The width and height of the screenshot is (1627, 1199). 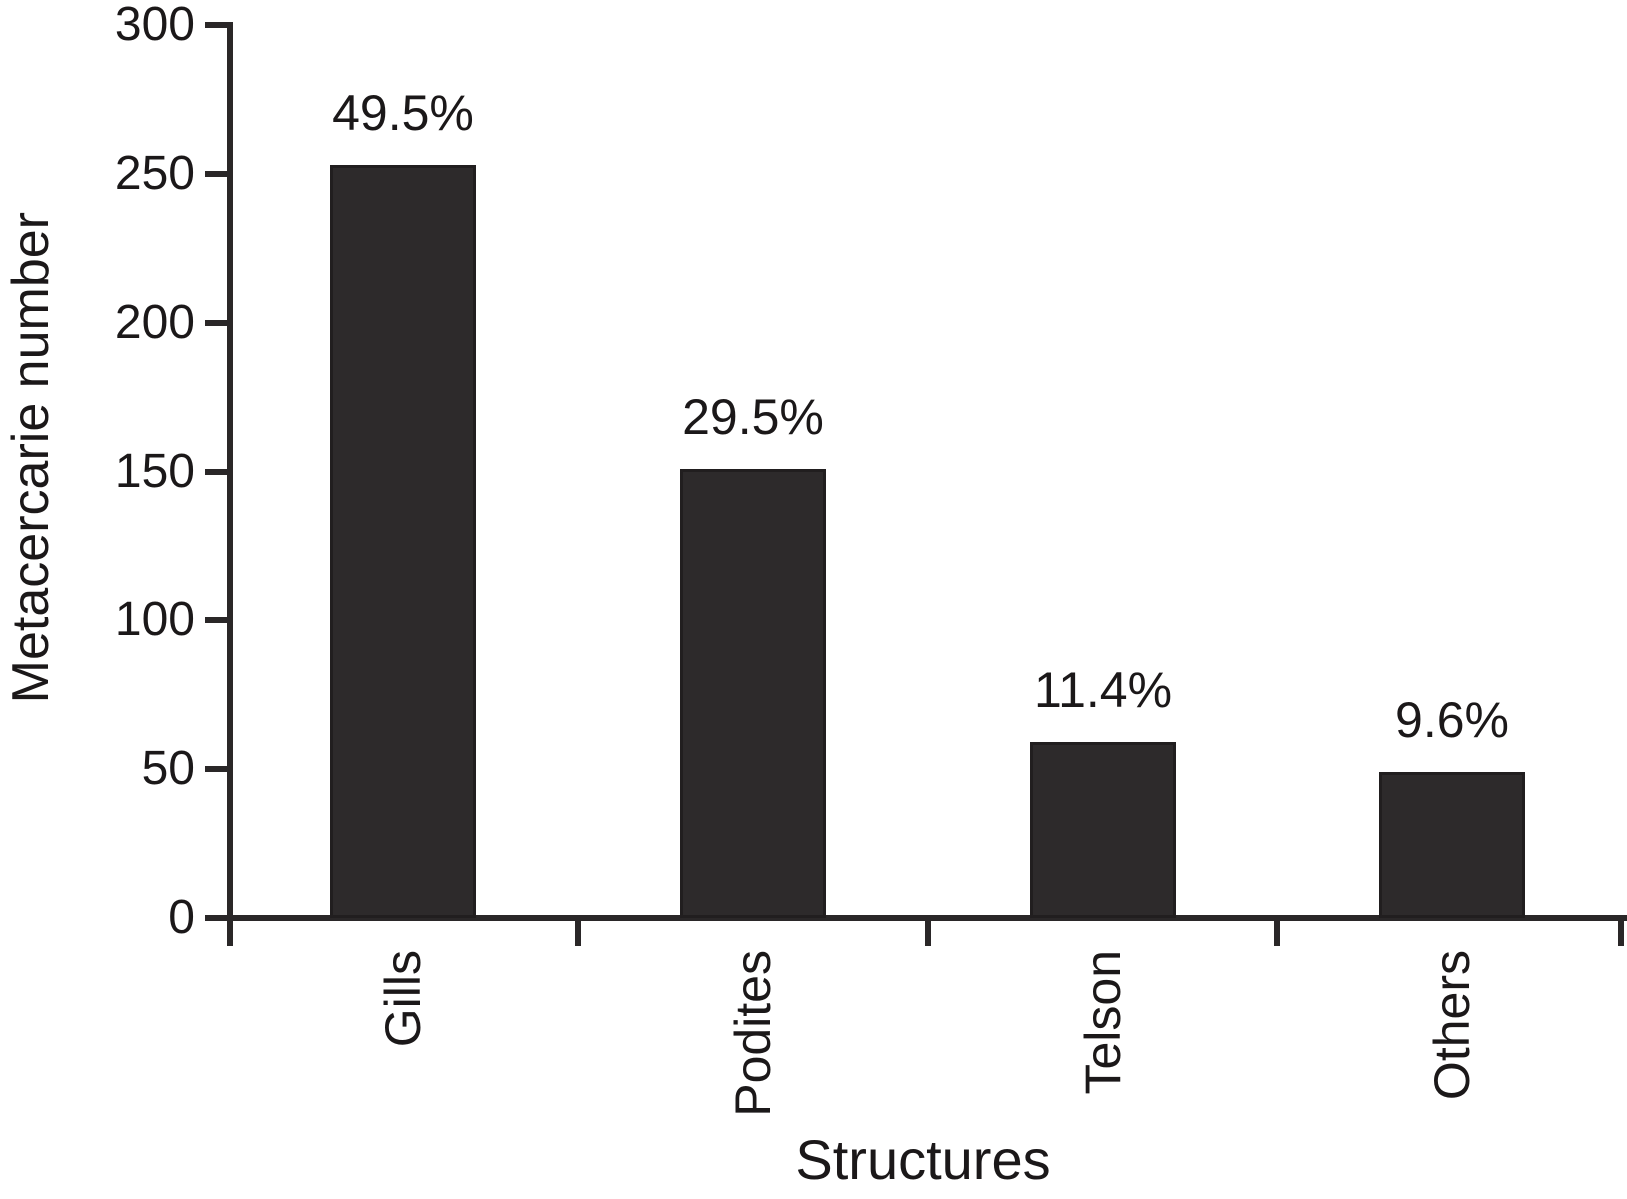 I want to click on x-category-label: Others, so click(x=1452, y=1025).